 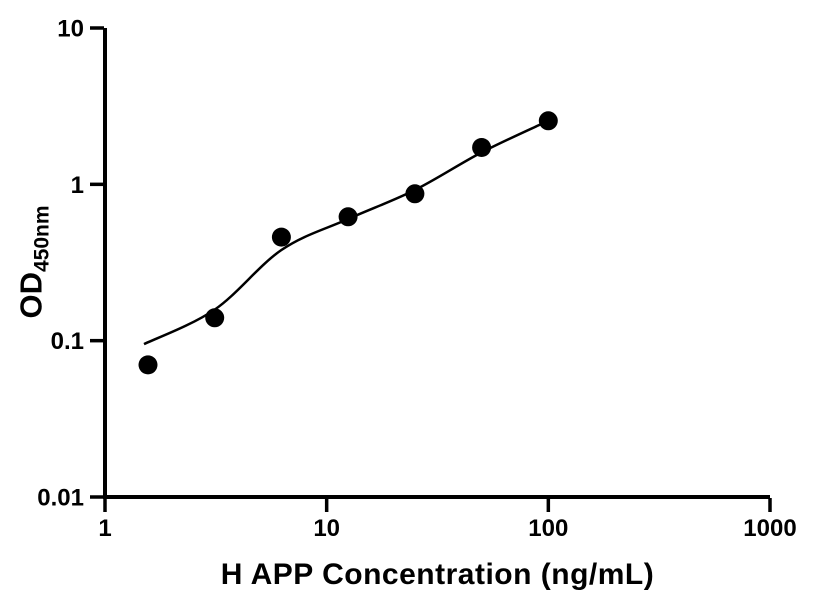 What do you see at coordinates (67, 341) in the screenshot?
I see `y-tick-label: 0.1` at bounding box center [67, 341].